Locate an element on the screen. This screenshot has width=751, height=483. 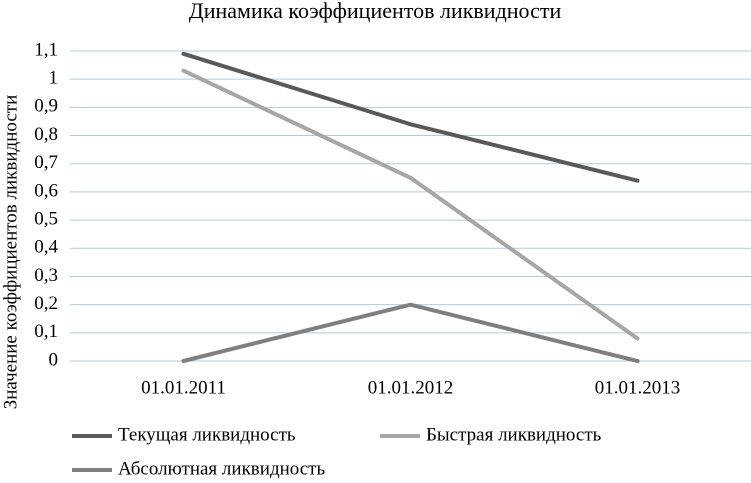
y-axis-label: Значение коэффициентов ликвидности is located at coordinates (10, 252).